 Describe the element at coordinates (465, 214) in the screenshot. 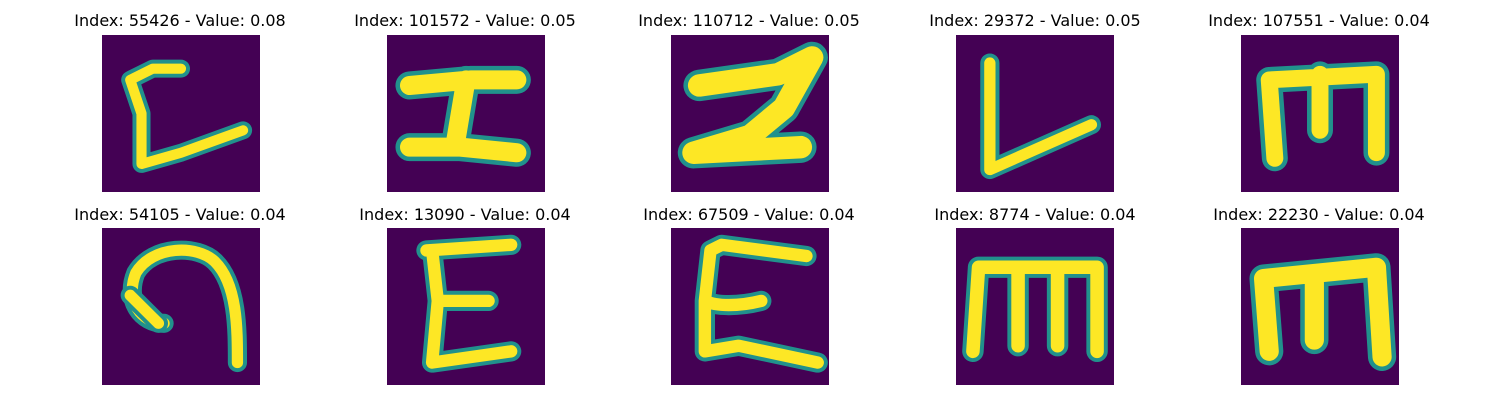

I see `panel-title: Index: 13090 - Value: 0.04` at that location.